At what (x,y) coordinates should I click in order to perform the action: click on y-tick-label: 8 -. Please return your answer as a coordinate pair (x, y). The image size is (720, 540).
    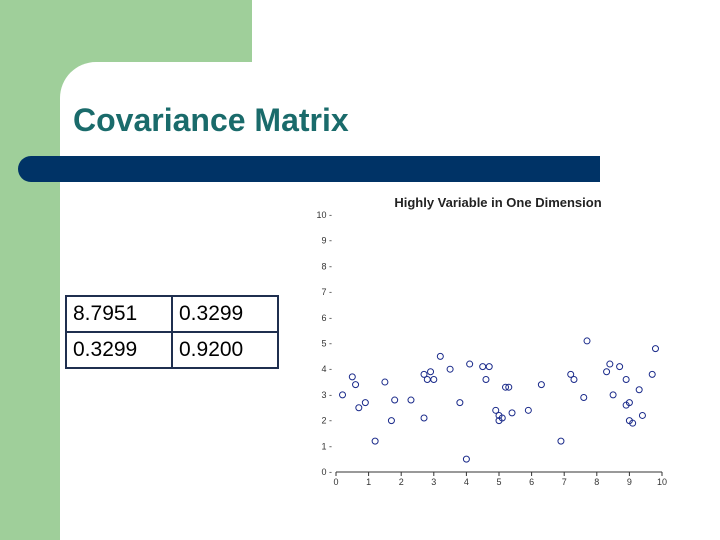
    Looking at the image, I should click on (326, 266).